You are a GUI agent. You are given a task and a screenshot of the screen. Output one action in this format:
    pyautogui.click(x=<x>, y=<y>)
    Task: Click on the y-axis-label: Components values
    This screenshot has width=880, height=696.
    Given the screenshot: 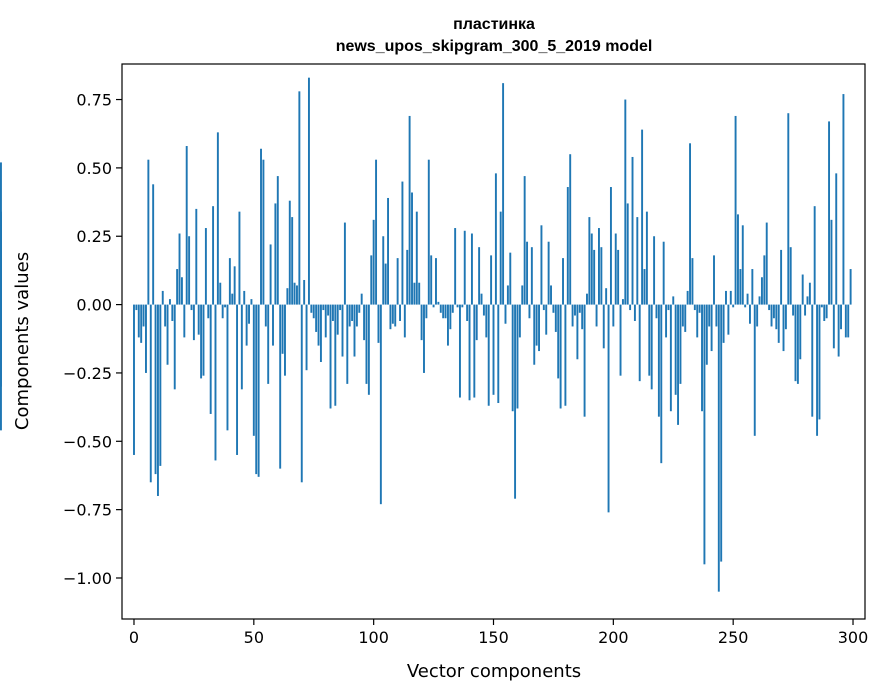 What is the action you would take?
    pyautogui.click(x=22, y=341)
    